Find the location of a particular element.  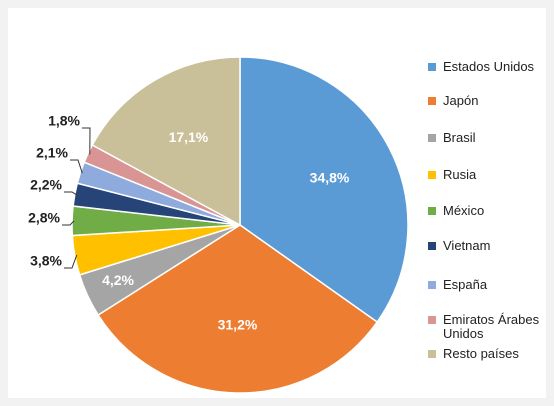

data-label: 34,8% is located at coordinates (330, 177).